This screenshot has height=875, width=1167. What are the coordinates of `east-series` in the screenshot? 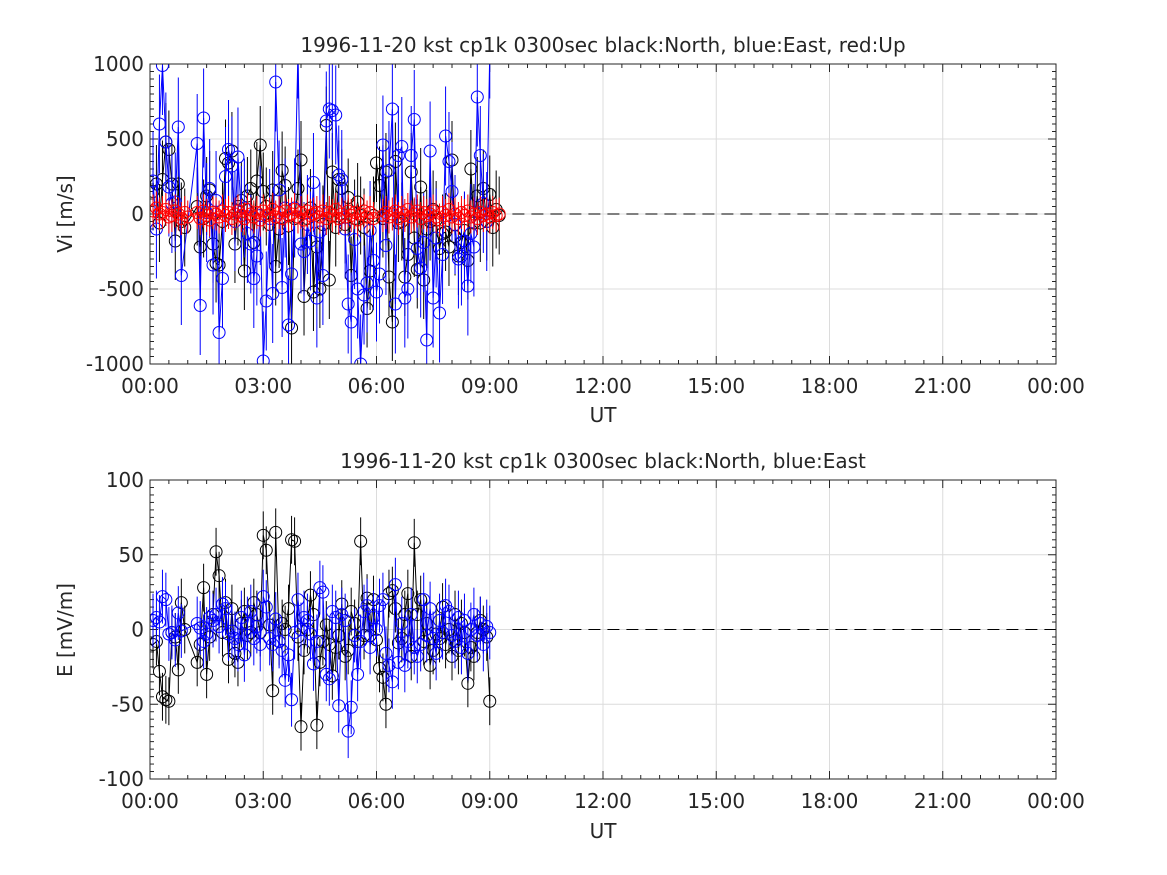 It's located at (323, 658).